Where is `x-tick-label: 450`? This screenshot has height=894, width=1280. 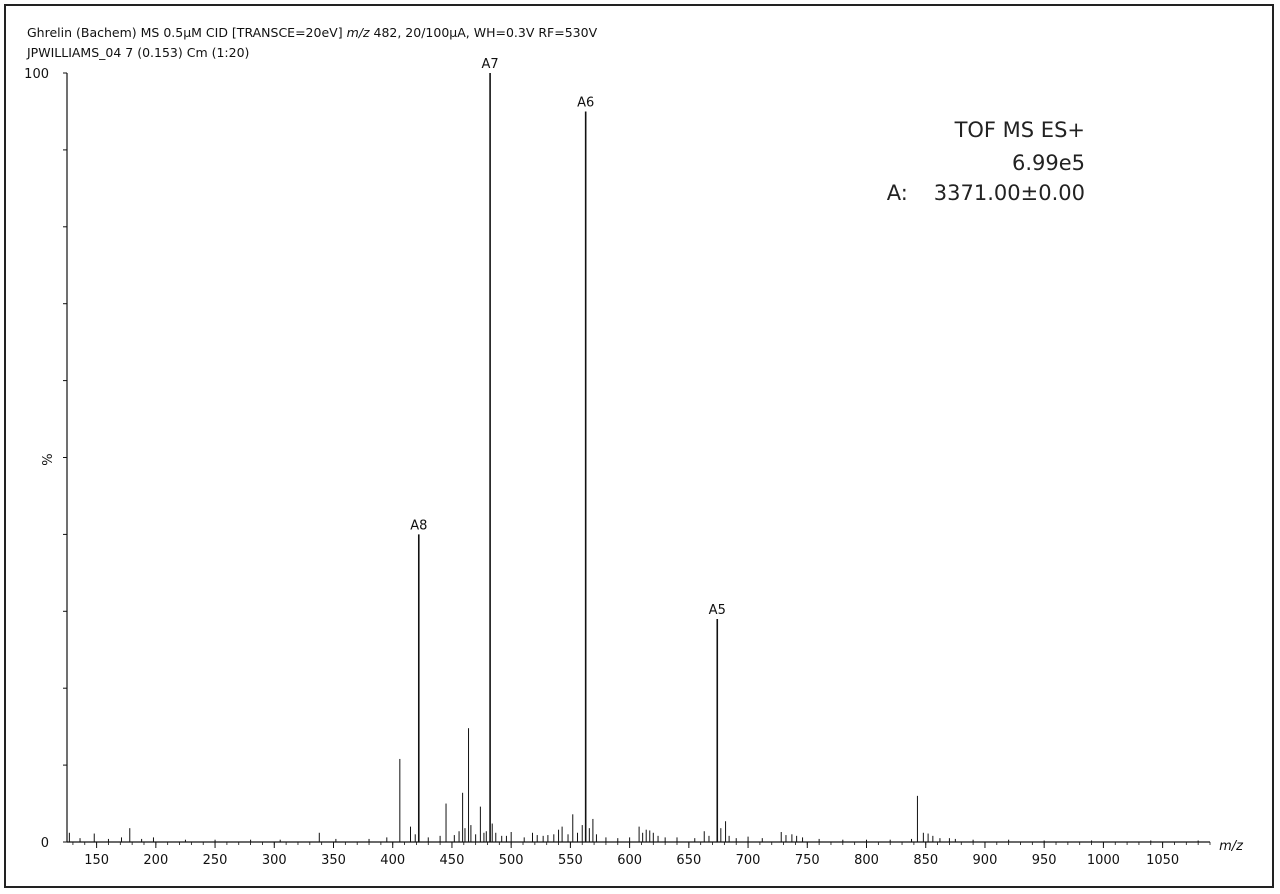 x-tick-label: 450 is located at coordinates (452, 860).